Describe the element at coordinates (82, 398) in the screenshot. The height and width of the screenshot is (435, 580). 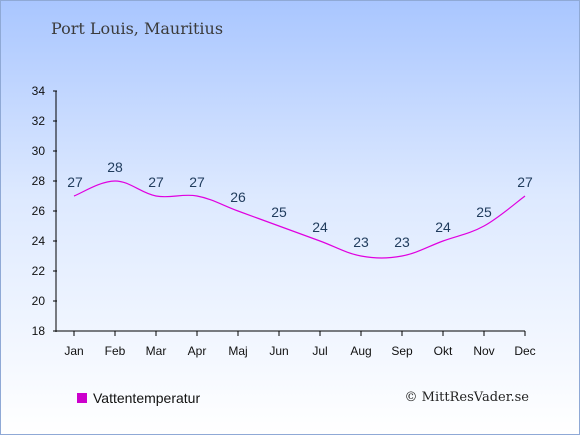
I see `legend-swatch` at that location.